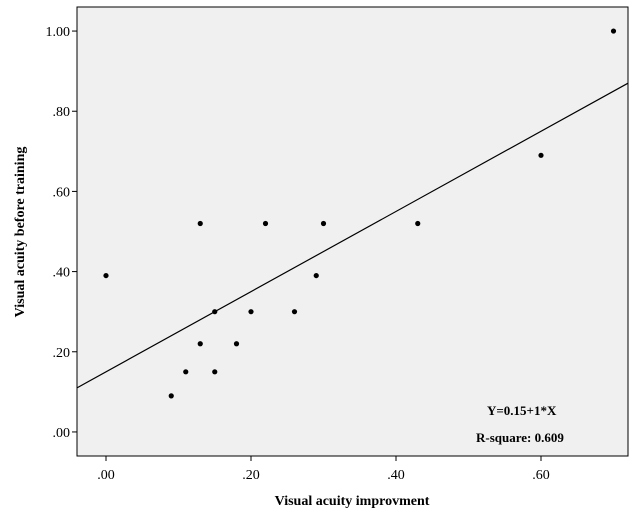 Image resolution: width=629 pixels, height=514 pixels. Describe the element at coordinates (62, 192) in the screenshot. I see `y-tick-label: .60` at that location.